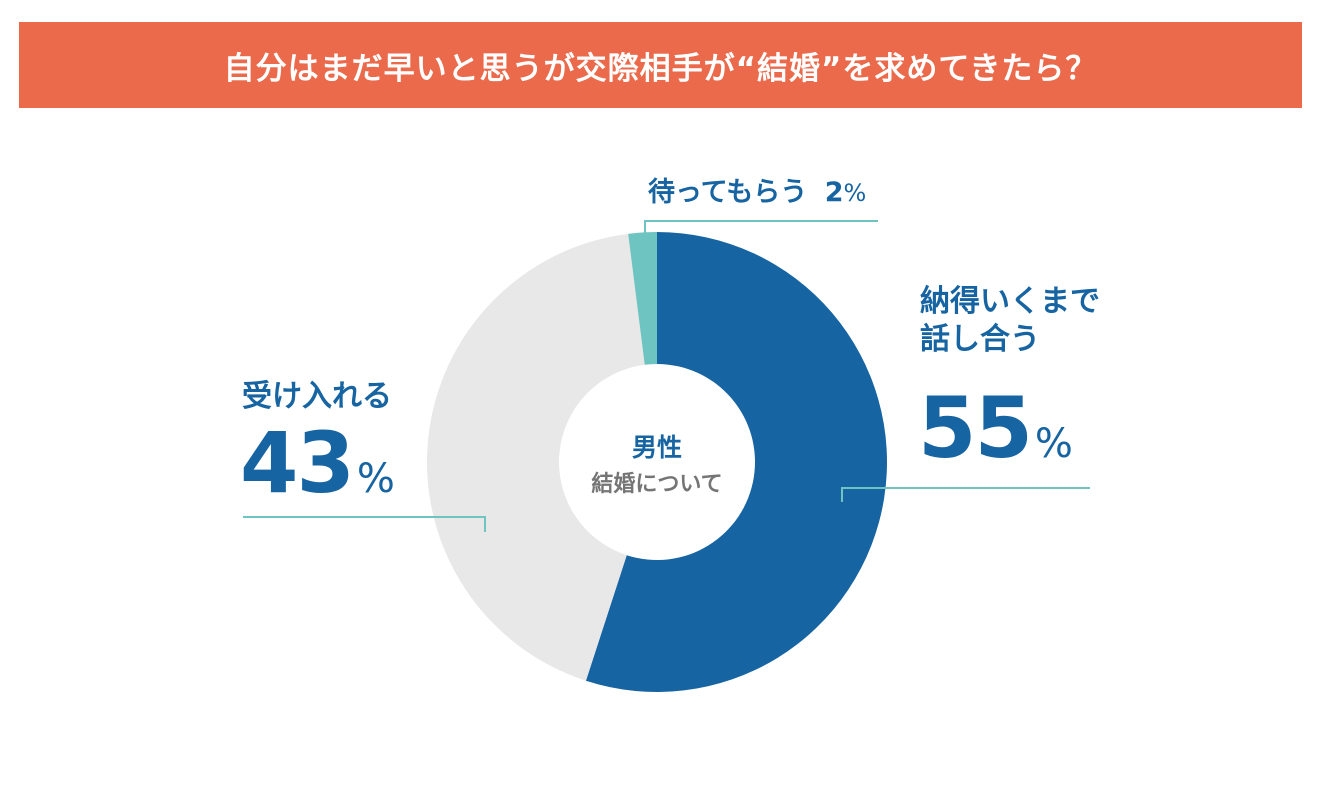 Image resolution: width=1323 pixels, height=801 pixels. What do you see at coordinates (855, 193) in the screenshot?
I see `label-wait-unit: %` at bounding box center [855, 193].